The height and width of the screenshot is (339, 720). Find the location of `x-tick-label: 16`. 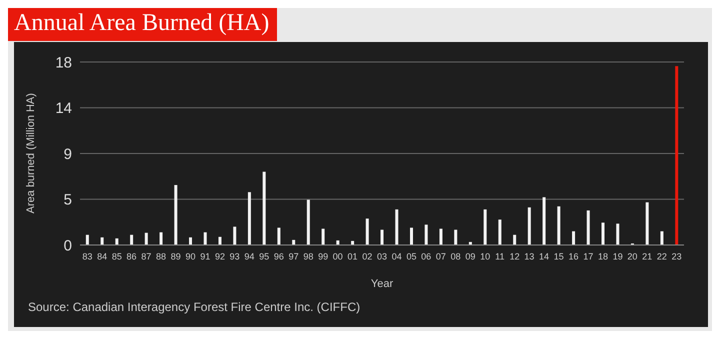

x-tick-label: 16 is located at coordinates (573, 256).